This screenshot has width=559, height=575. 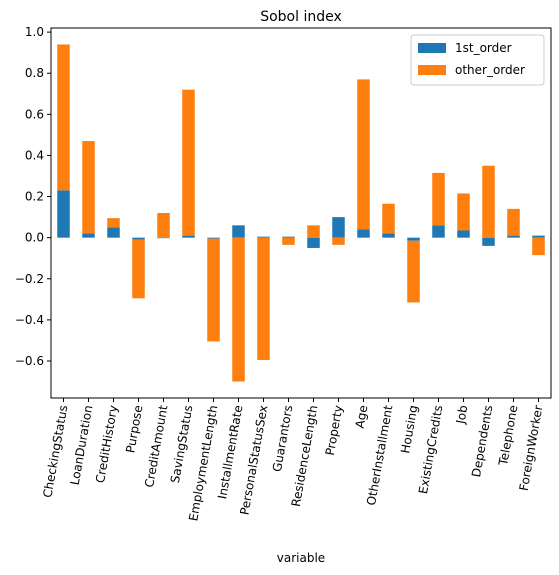 What do you see at coordinates (362, 416) in the screenshot?
I see `x-tick-label: Age` at bounding box center [362, 416].